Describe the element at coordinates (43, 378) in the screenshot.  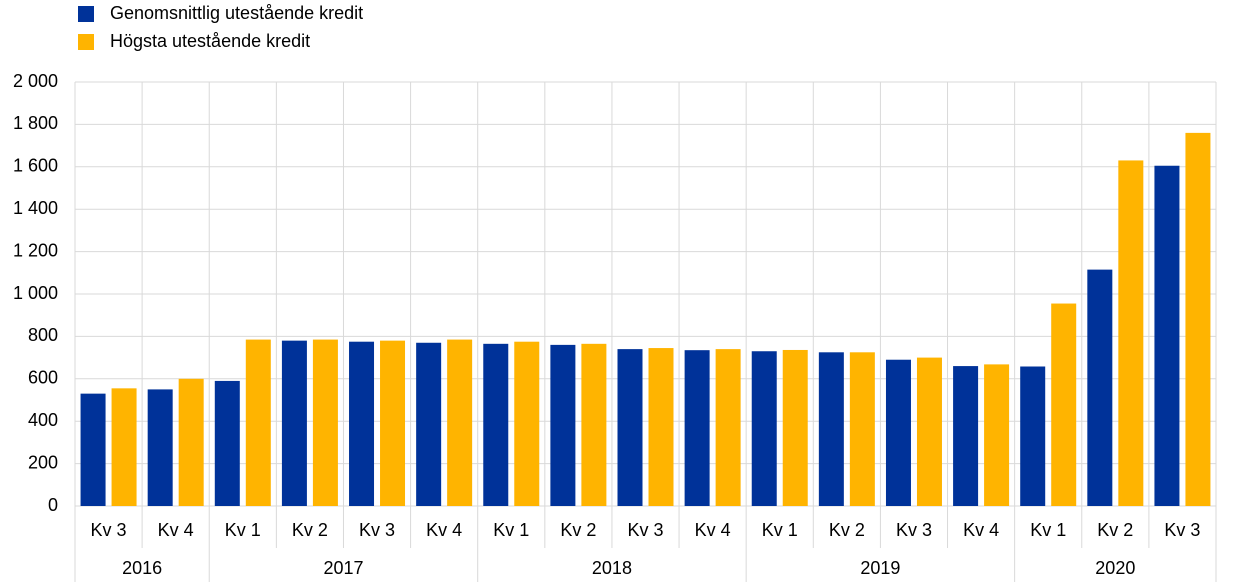
I see `y-tick-label: 600` at that location.